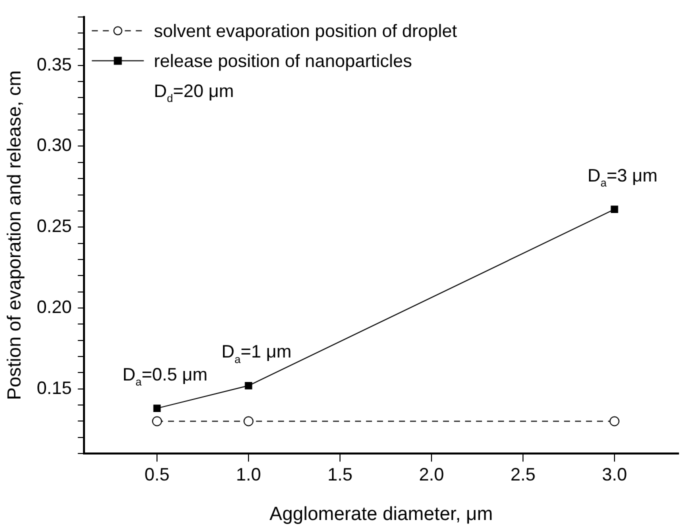 The height and width of the screenshot is (530, 684). I want to click on y-tick-label: 0.20, so click(54, 306).